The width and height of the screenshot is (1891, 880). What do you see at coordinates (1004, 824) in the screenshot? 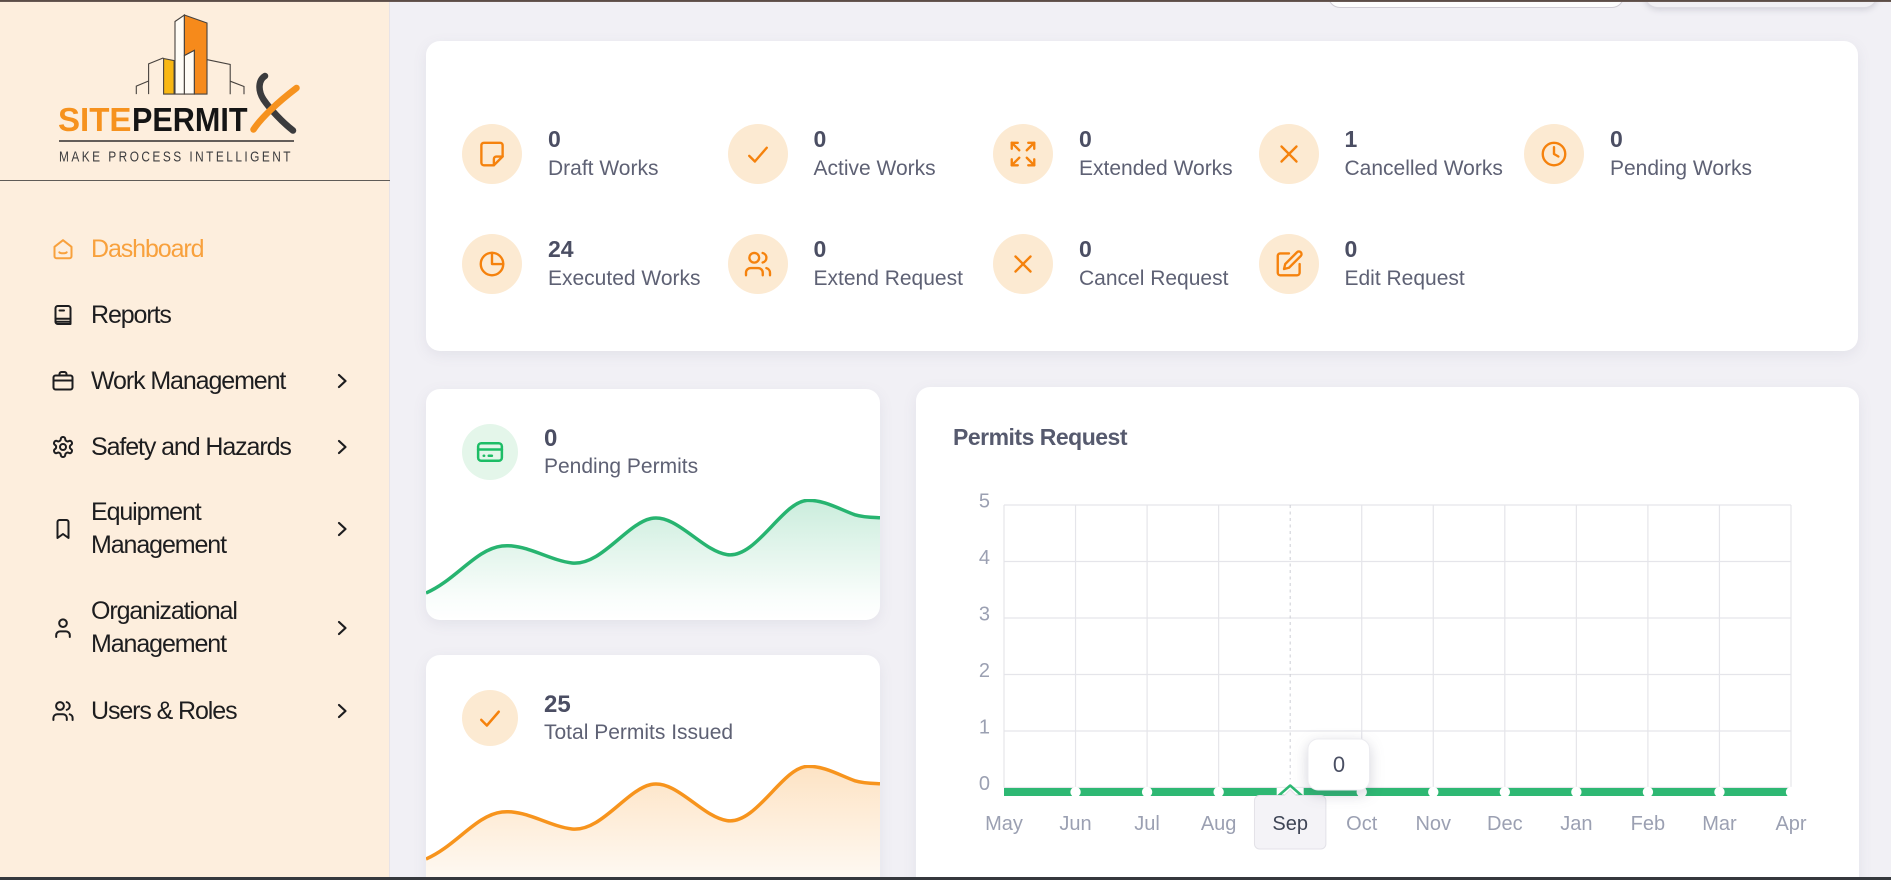
I see `svg-text: May` at bounding box center [1004, 824].